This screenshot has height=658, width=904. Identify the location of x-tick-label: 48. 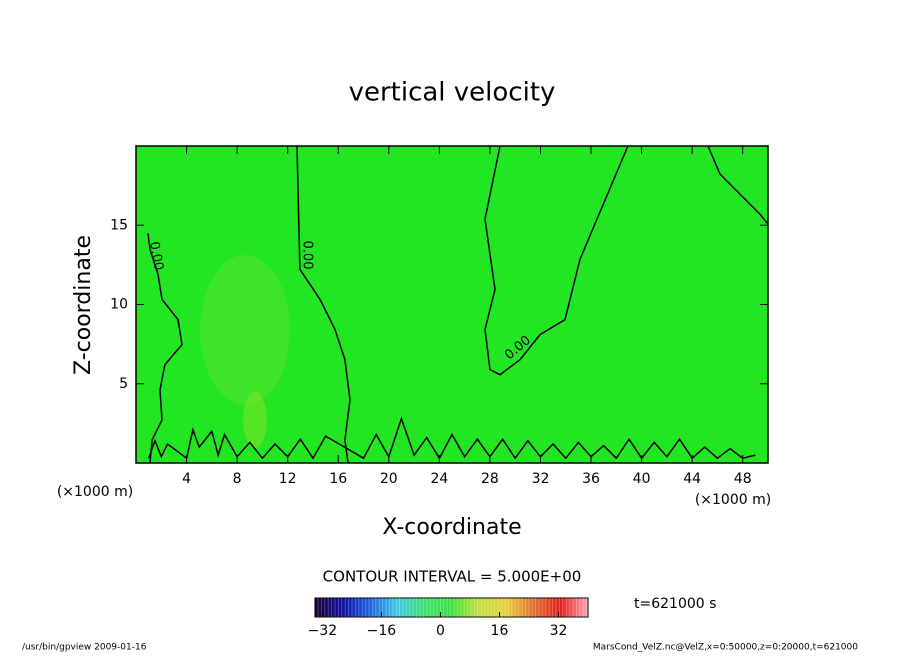
(743, 479).